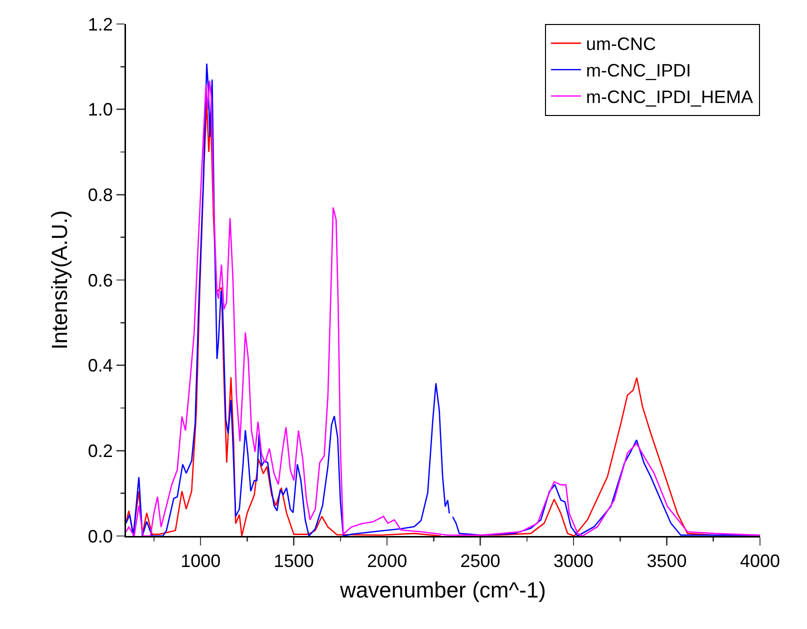 The image size is (807, 629). I want to click on x-axis-title: wavenumber (cm^-1), so click(442, 590).